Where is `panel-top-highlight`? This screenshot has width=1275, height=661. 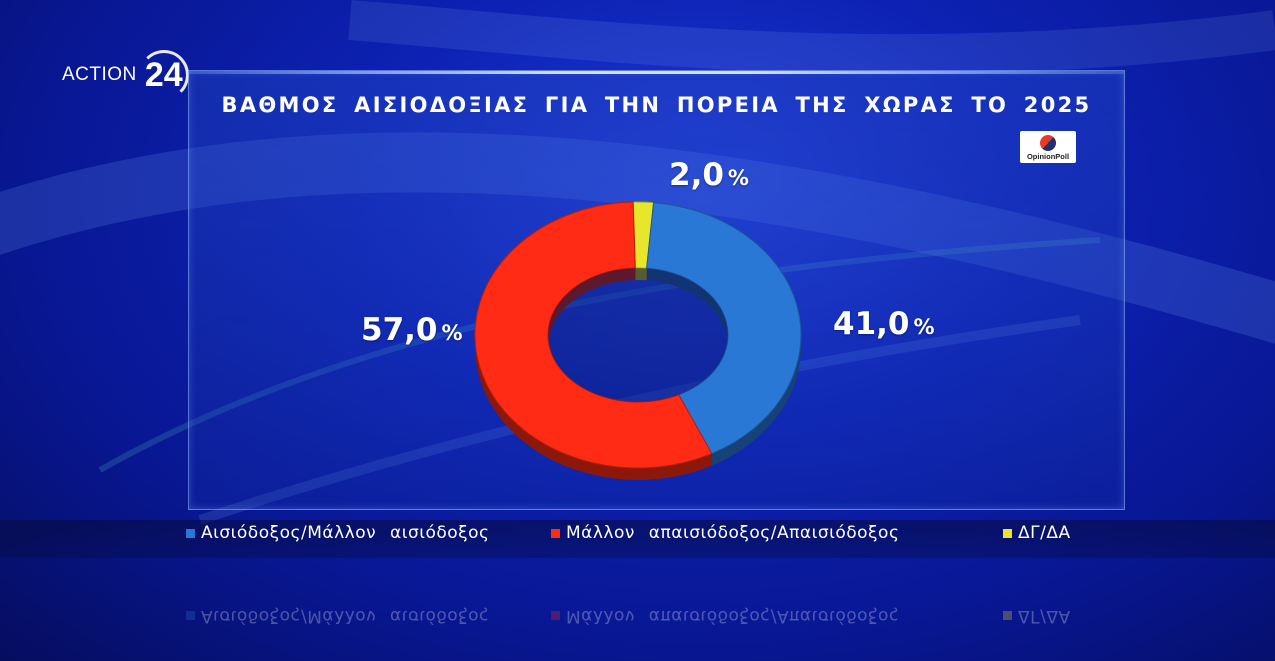
panel-top-highlight is located at coordinates (656, 72).